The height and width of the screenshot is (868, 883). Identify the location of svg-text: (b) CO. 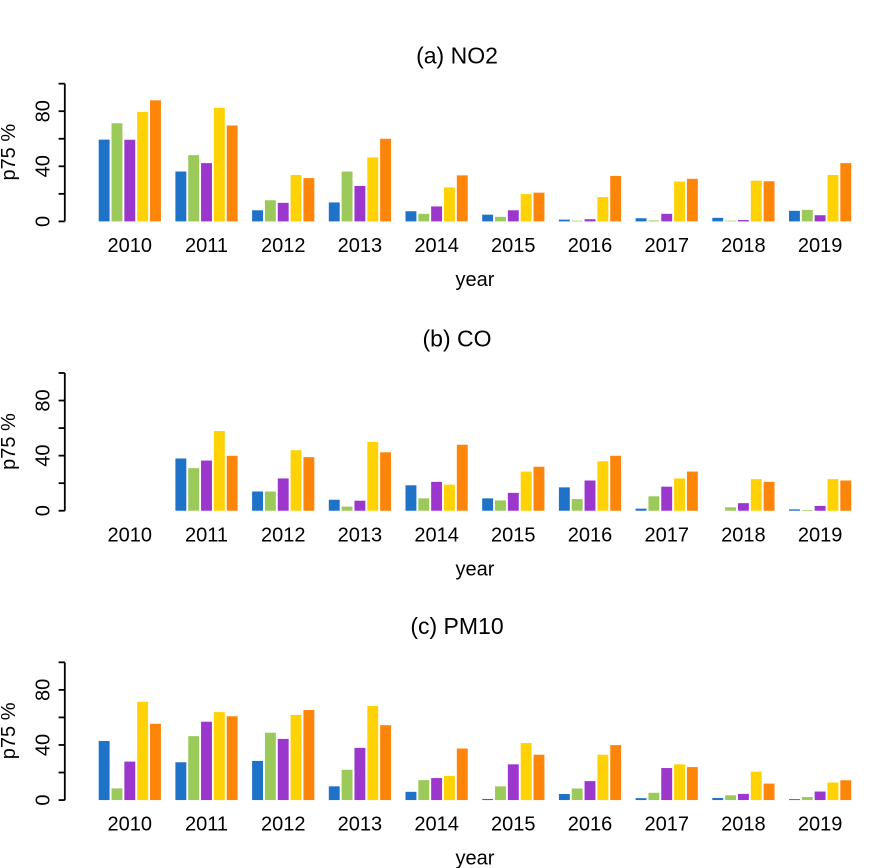
(457, 339).